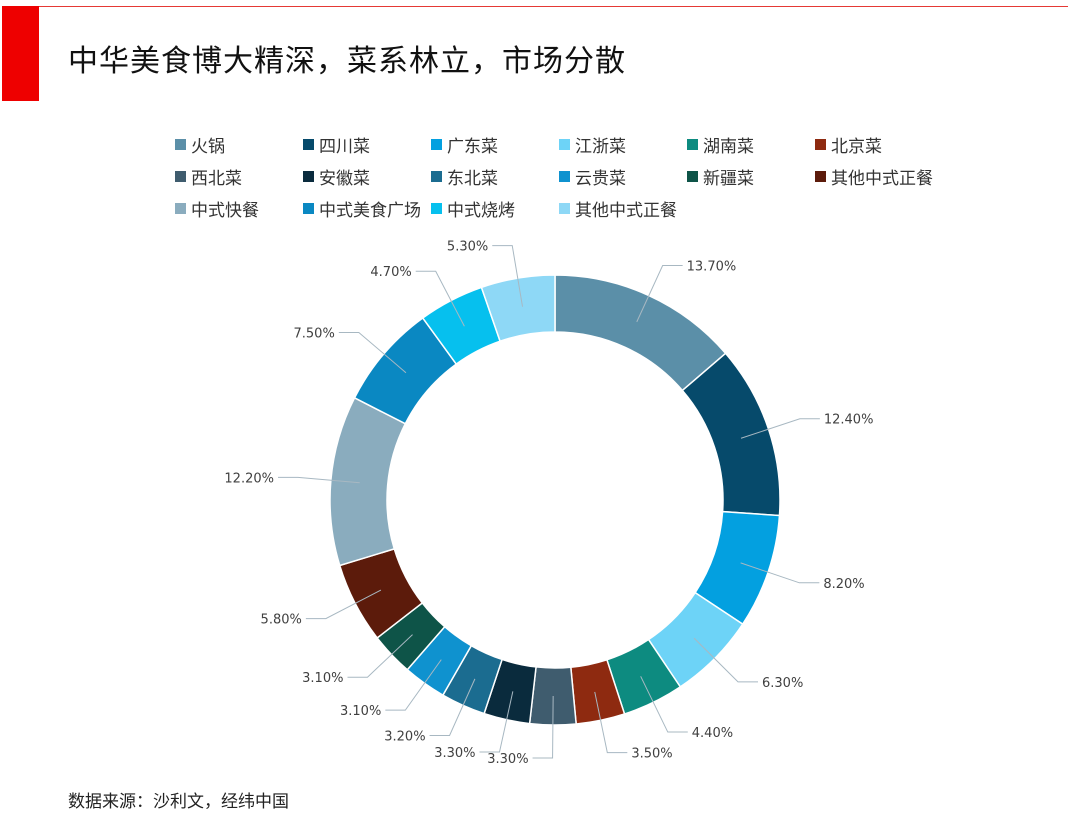 This screenshot has width=1080, height=824. Describe the element at coordinates (347, 61) in the screenshot. I see `page-title: 中华美食博大精深，菜系林立，市场分散` at that location.